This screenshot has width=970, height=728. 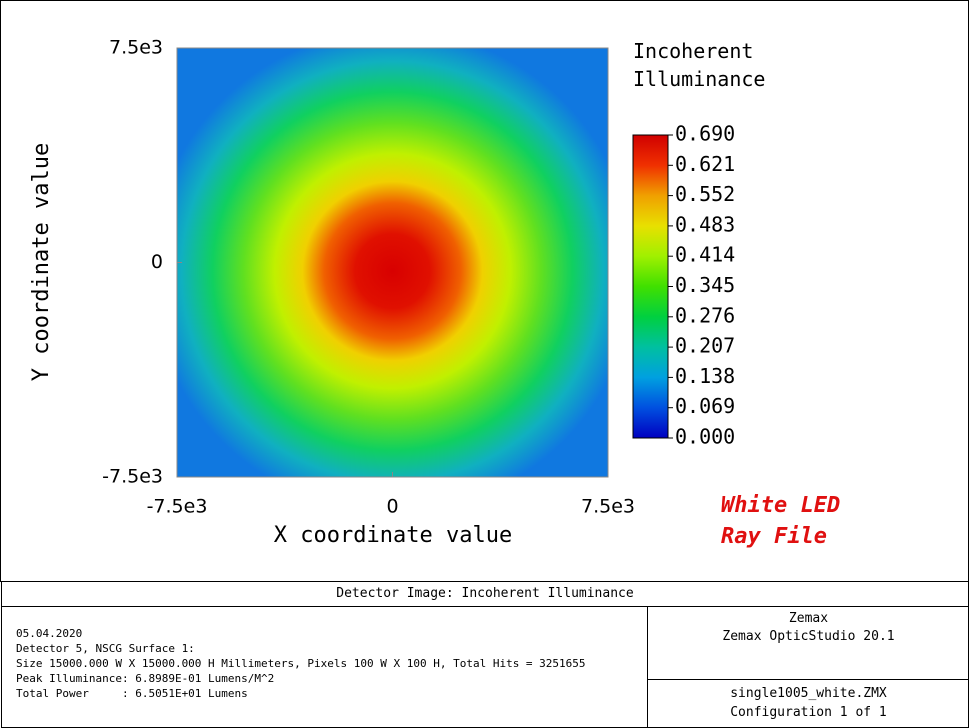 I want to click on colorbar-tick-label: 0.069, so click(x=705, y=406).